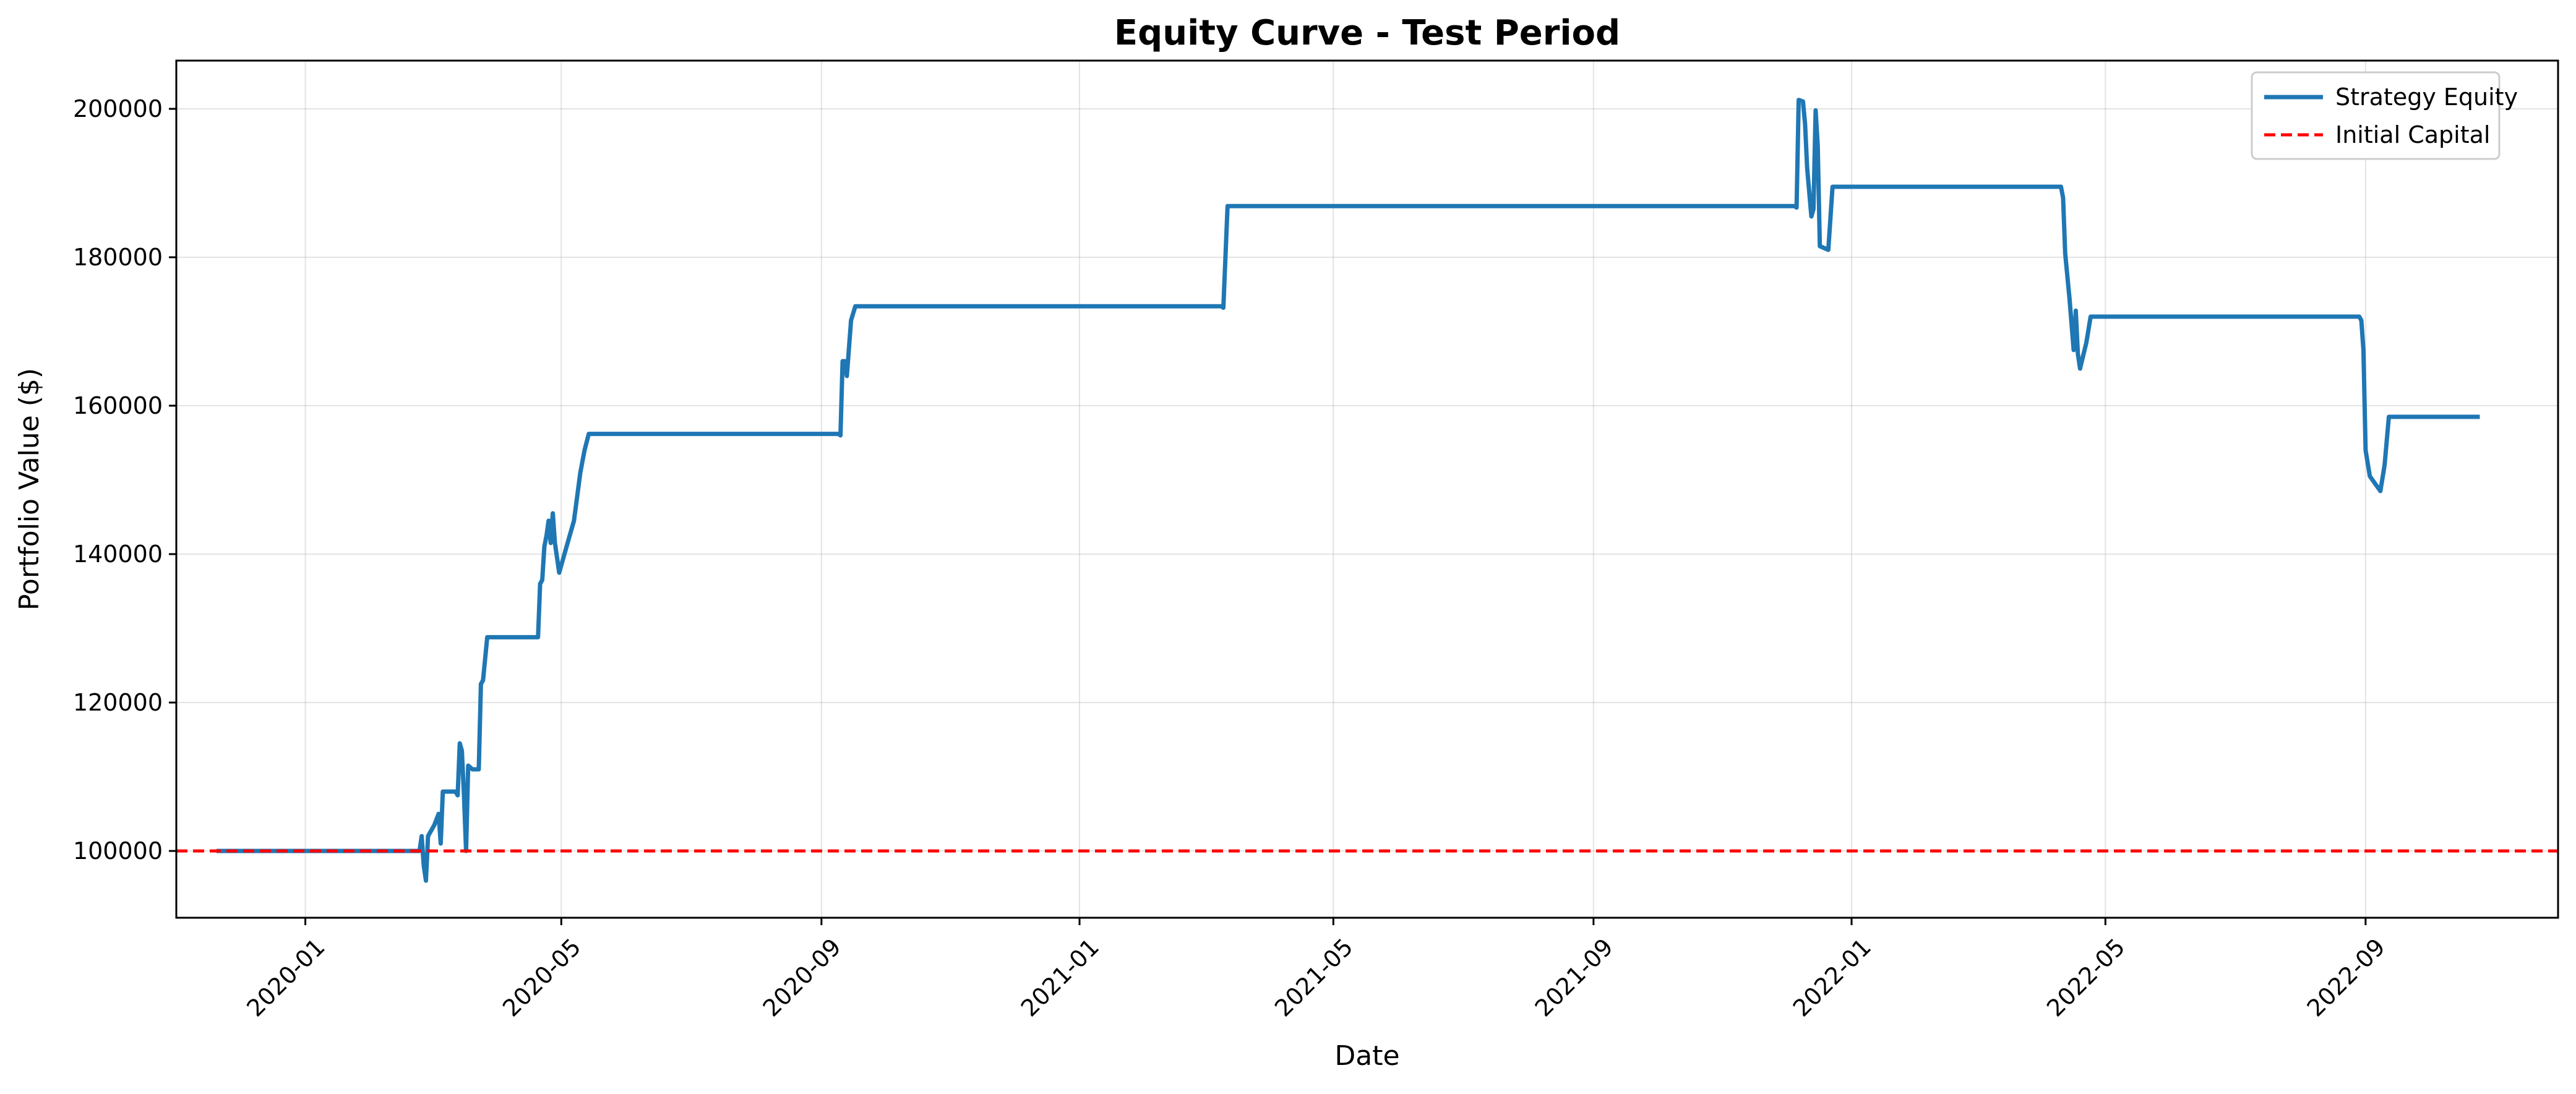 The width and height of the screenshot is (2576, 1094). What do you see at coordinates (118, 257) in the screenshot?
I see `y-tick-label: 180000` at bounding box center [118, 257].